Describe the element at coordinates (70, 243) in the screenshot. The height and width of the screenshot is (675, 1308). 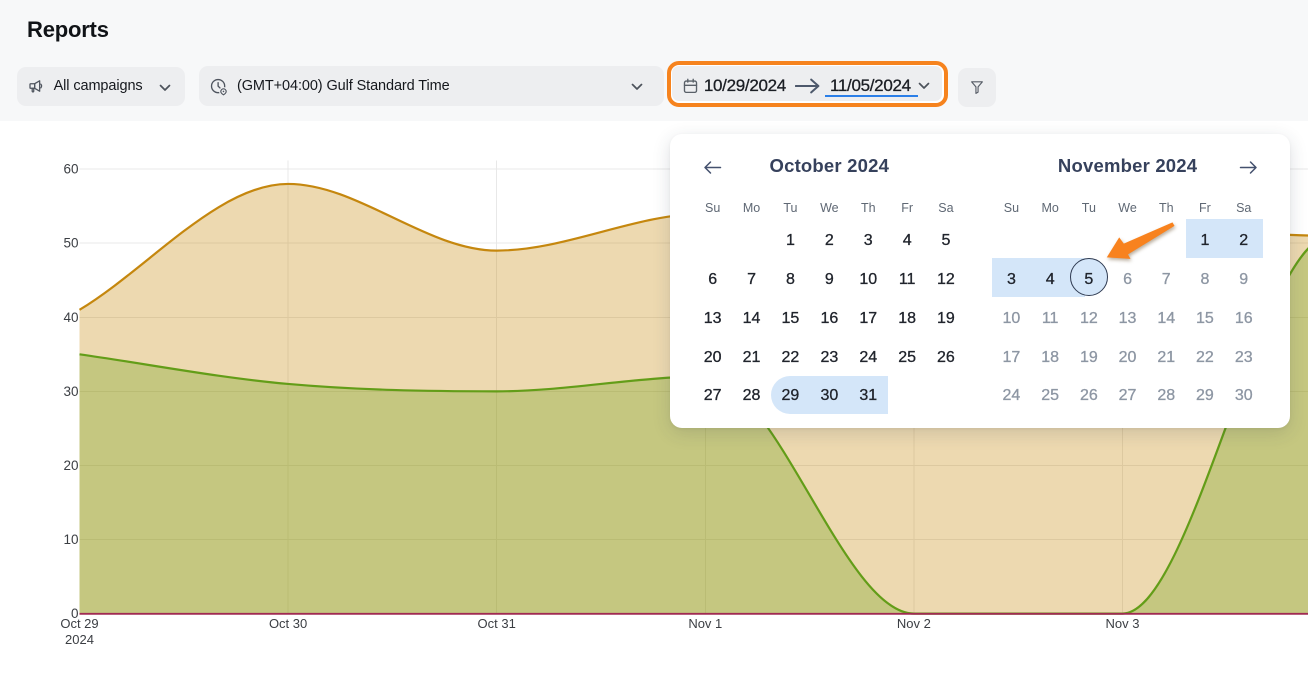
I see `svg-text: 50` at that location.